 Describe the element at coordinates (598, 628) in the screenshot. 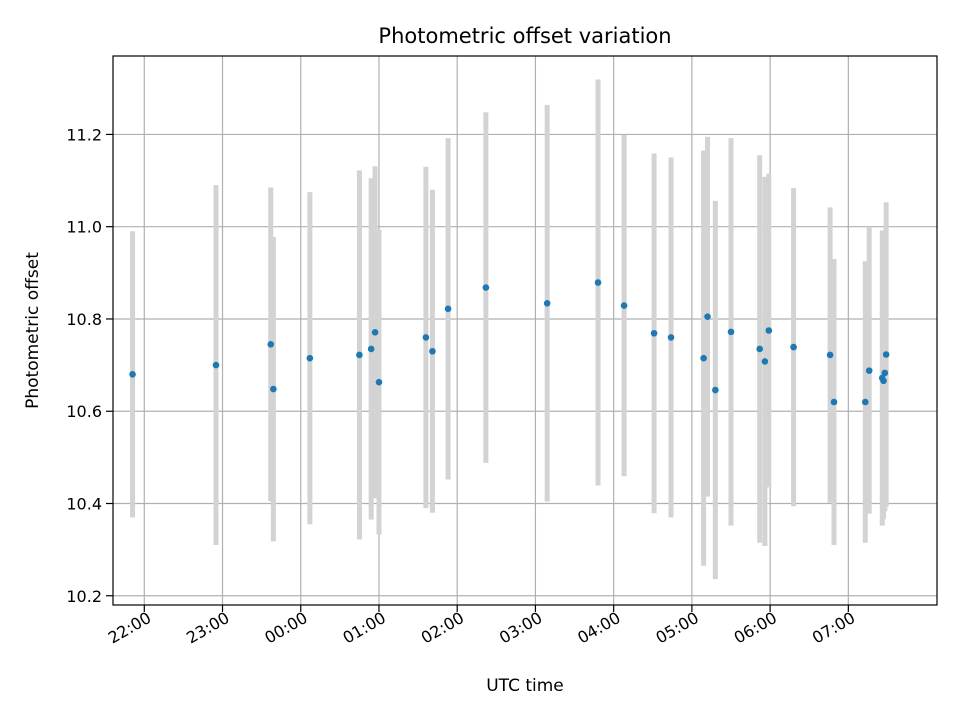

I see `x-tick-label: 04:00` at that location.